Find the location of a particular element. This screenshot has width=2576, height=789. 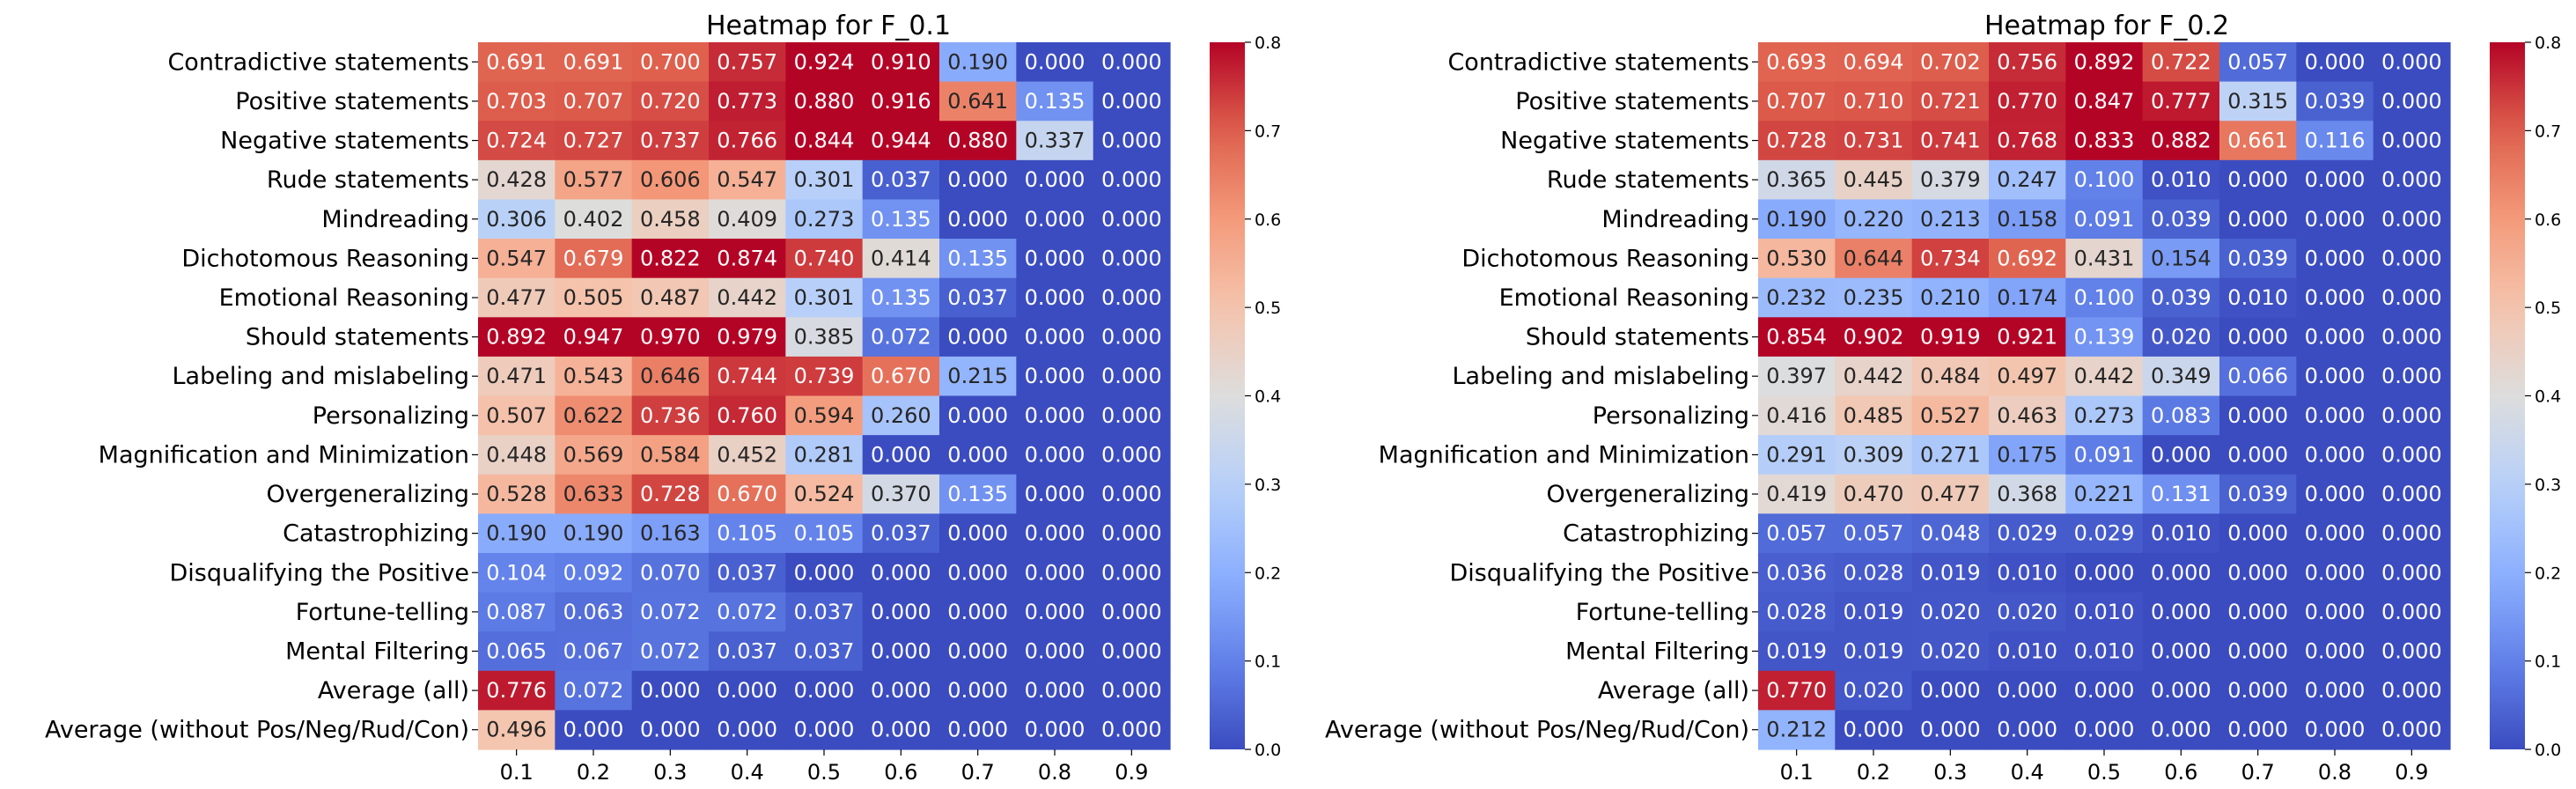

cell-value-label: 0.212 is located at coordinates (1796, 730).